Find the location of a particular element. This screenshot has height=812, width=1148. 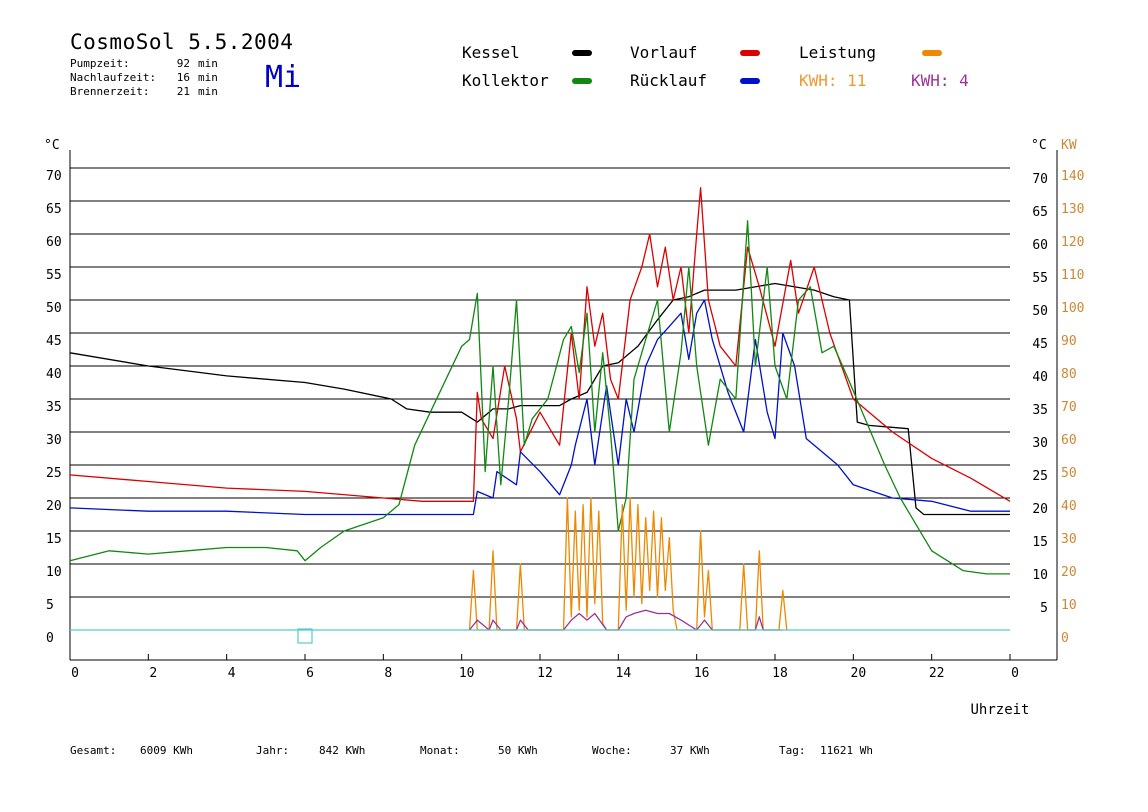

footer-tag-value: 11621 Wh is located at coordinates (846, 750).